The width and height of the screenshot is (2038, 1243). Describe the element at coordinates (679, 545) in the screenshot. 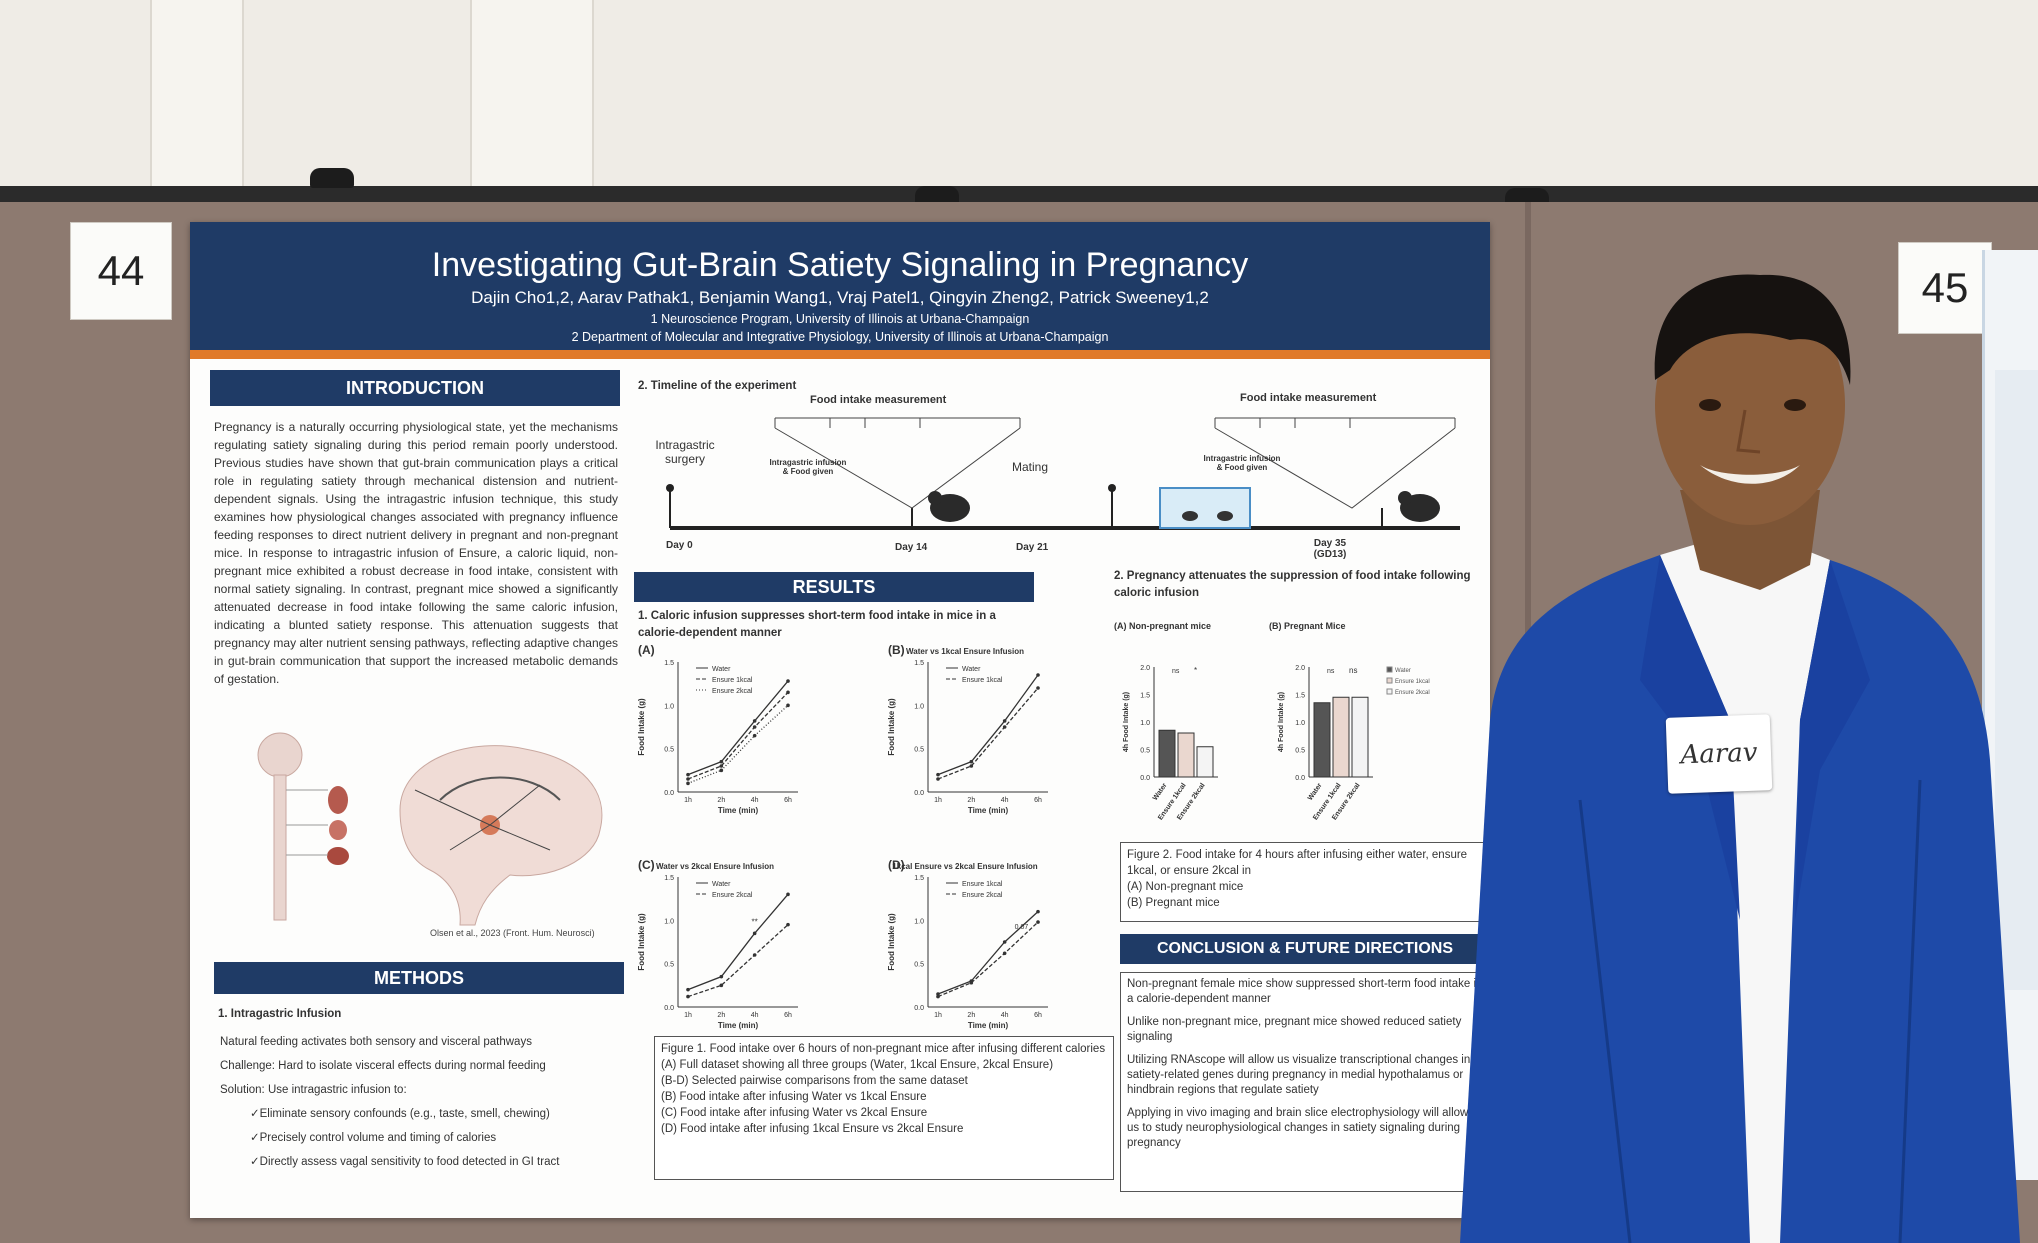

I see `timeline-day-0: Day 0` at that location.